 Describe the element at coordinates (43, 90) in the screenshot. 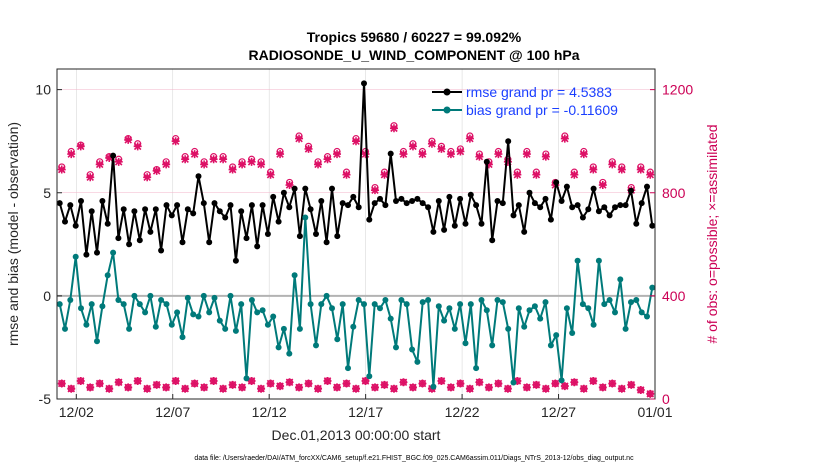

I see `y-tick-label-3: 10` at that location.